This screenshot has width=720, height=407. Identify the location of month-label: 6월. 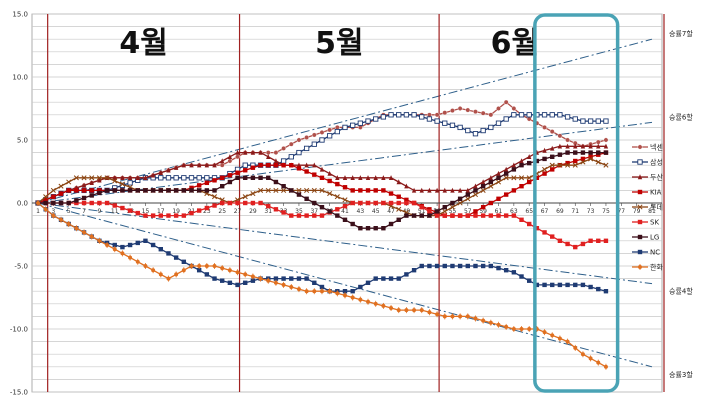
(515, 43).